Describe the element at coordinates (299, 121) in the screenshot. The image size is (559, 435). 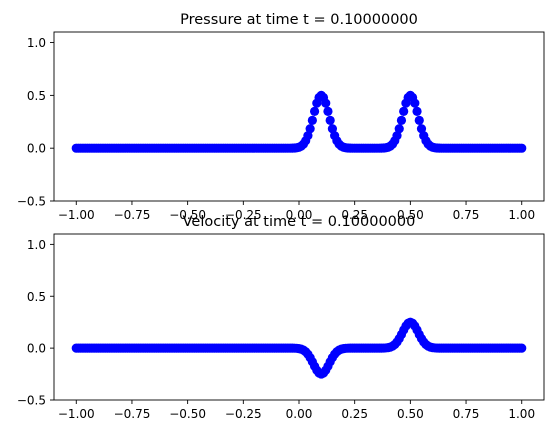
I see `pressure-points` at that location.